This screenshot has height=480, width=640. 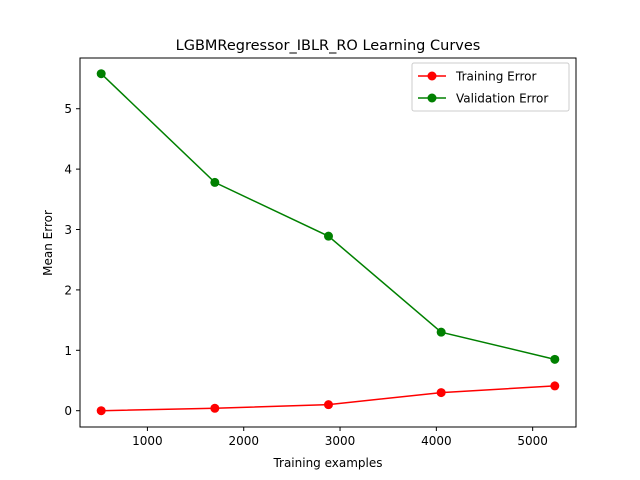 What do you see at coordinates (432, 76) in the screenshot?
I see `legend-swatch-marker-training-error` at bounding box center [432, 76].